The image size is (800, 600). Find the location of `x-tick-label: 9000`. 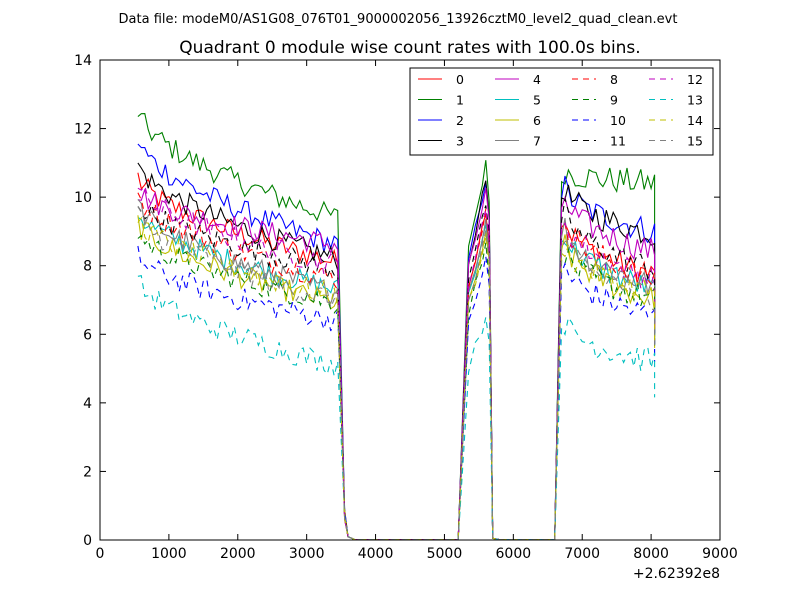

x-tick-label: 9000 is located at coordinates (720, 554).